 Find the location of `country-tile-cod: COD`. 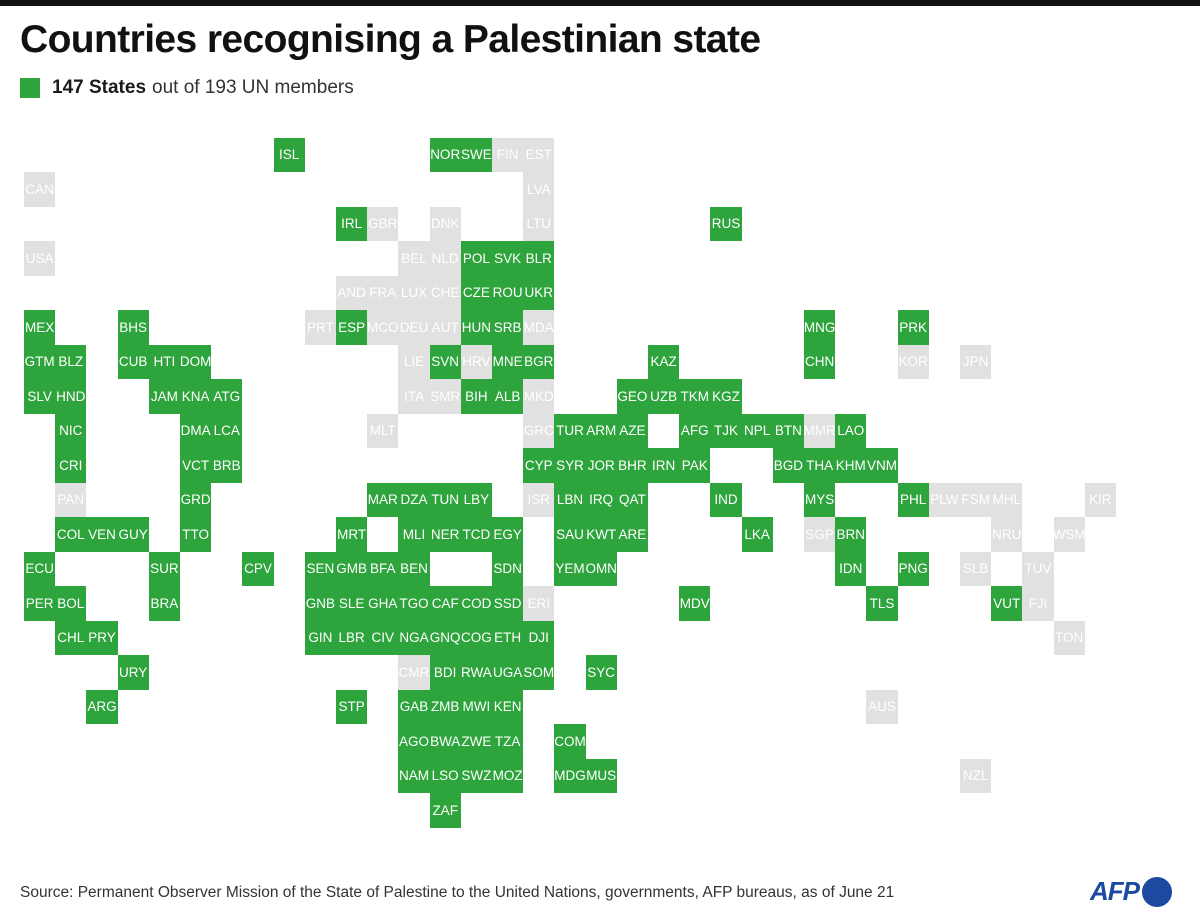

country-tile-cod: COD is located at coordinates (476, 603).